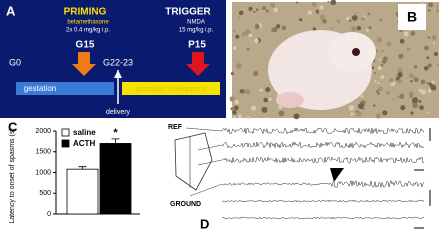 The width and height of the screenshot is (439, 240). I want to click on bar, so click(82, 191).